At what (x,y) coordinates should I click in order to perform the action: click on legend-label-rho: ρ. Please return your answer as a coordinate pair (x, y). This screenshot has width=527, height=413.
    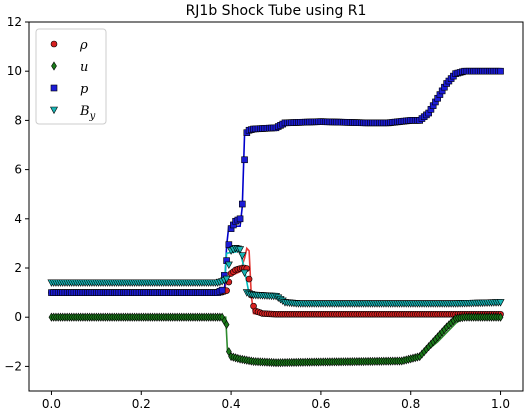
    Looking at the image, I should click on (83, 45).